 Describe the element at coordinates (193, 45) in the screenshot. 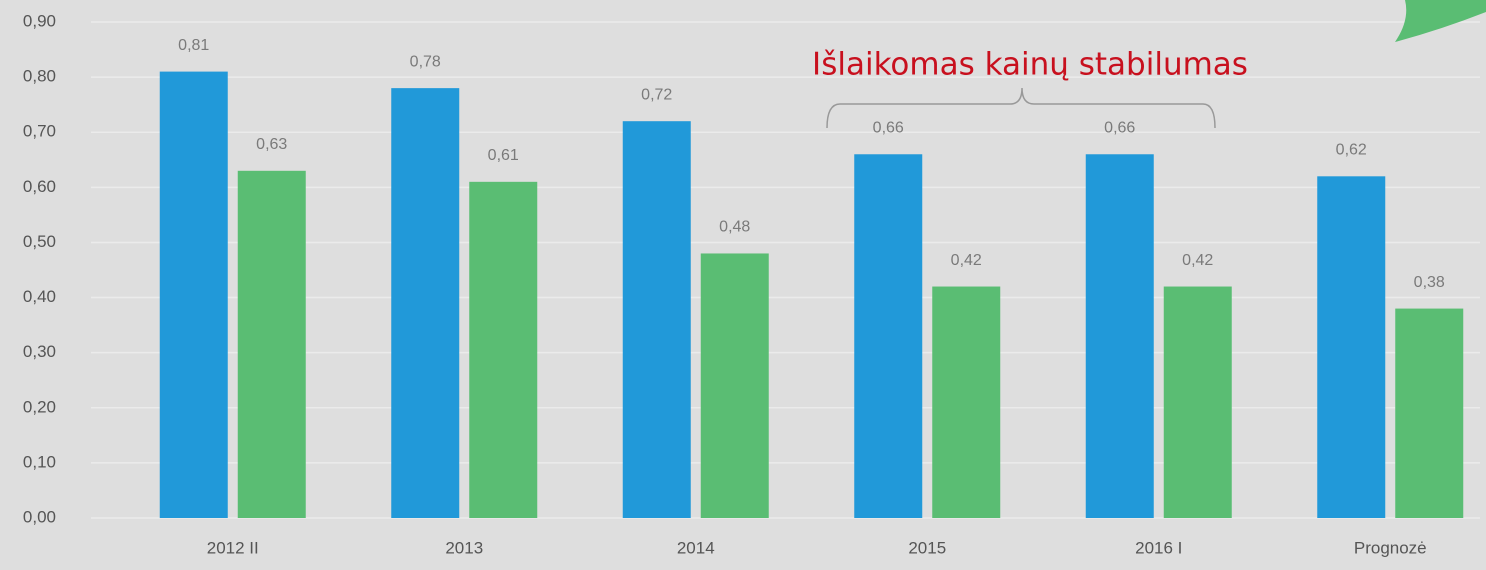

I see `value-label: 0,81` at that location.